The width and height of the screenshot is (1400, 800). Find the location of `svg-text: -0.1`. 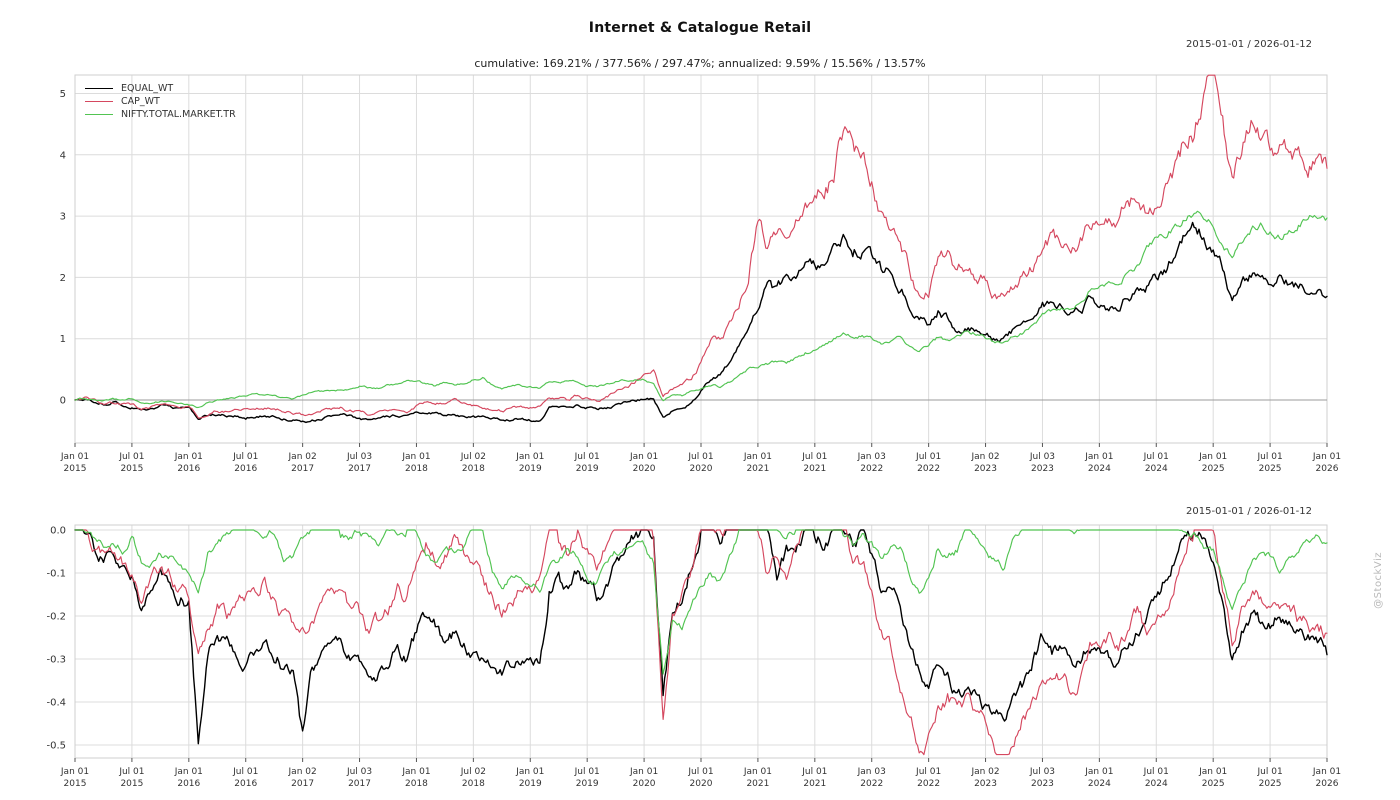

svg-text: -0.1 is located at coordinates (56, 573).